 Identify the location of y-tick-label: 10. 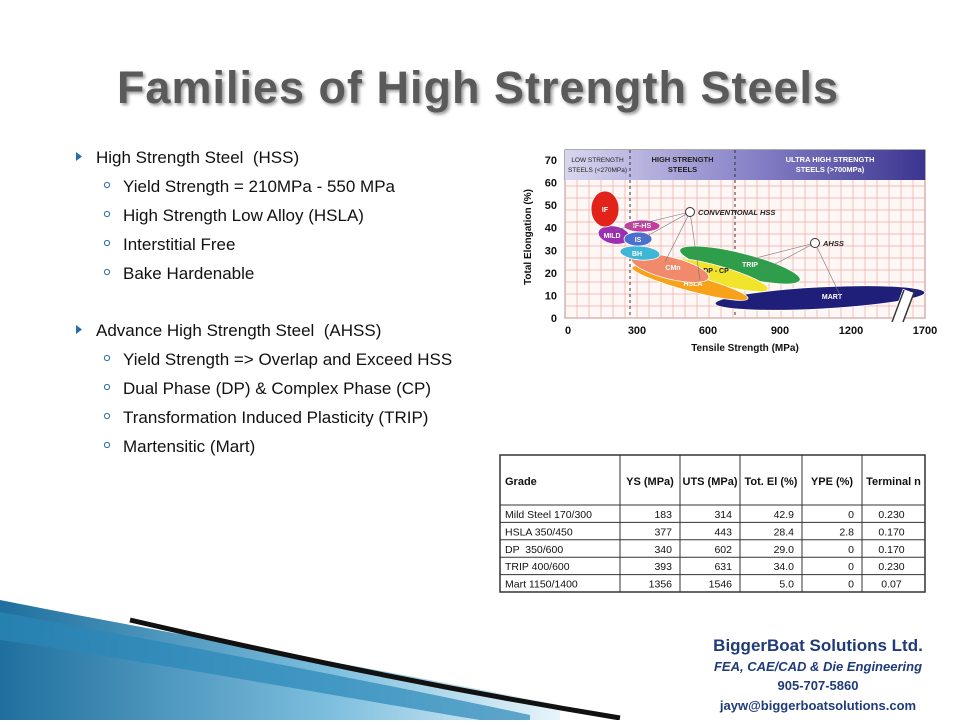
(551, 296).